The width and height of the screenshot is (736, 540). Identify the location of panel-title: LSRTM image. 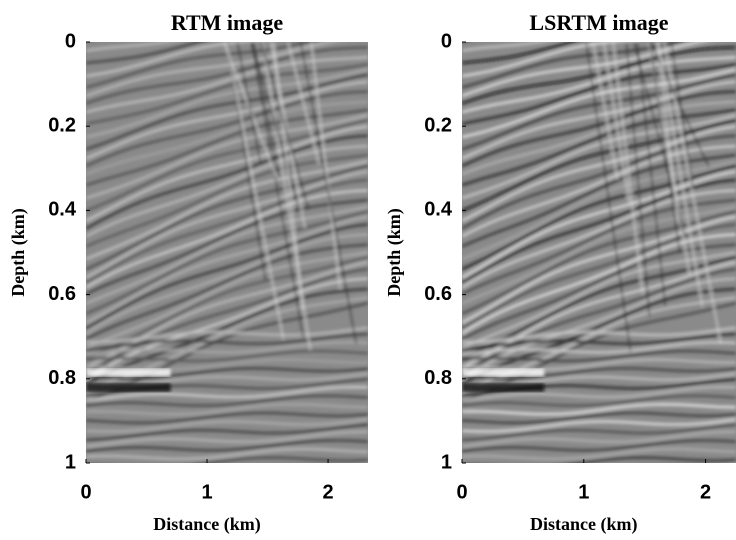
(598, 22).